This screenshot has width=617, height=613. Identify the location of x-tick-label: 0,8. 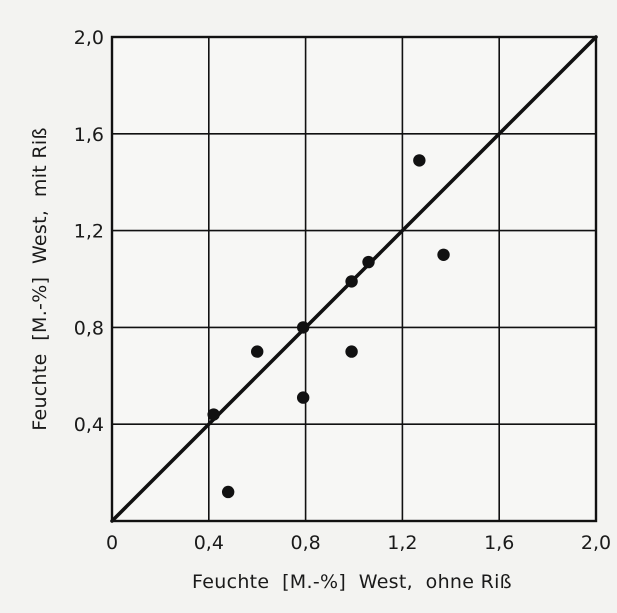
(305, 543).